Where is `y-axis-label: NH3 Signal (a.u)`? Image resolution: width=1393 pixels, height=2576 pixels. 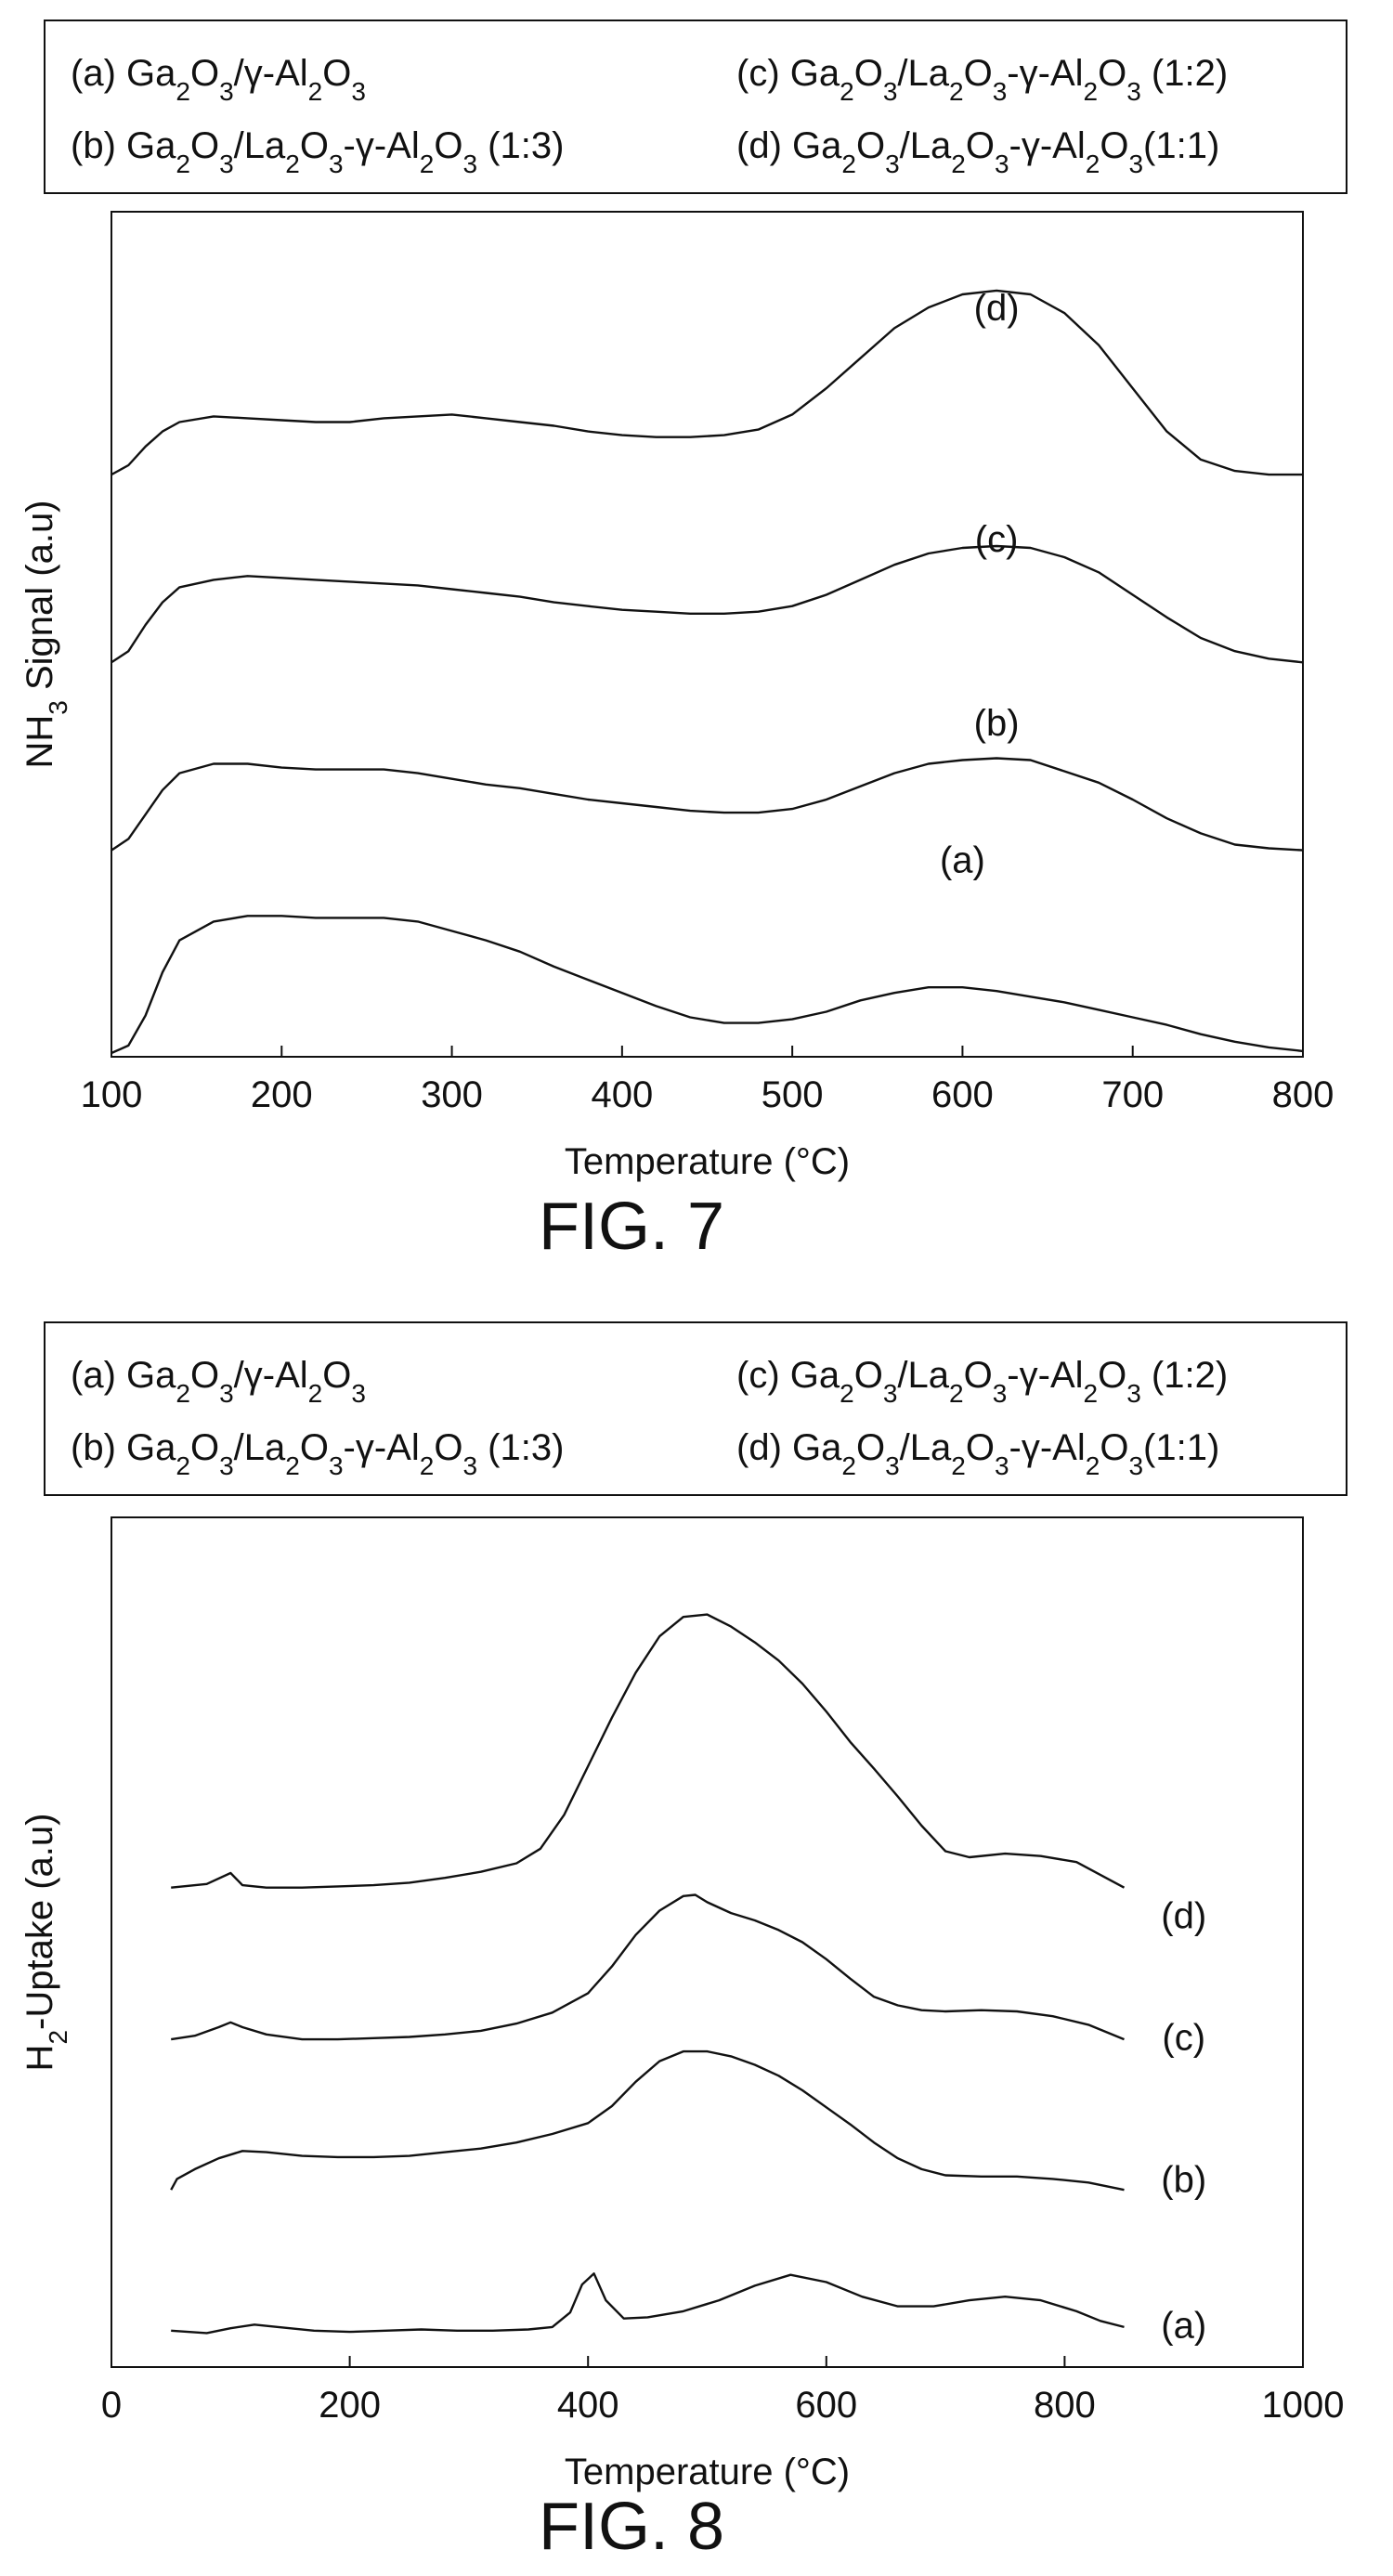
y-axis-label: NH3 Signal (a.u) is located at coordinates (46, 634).